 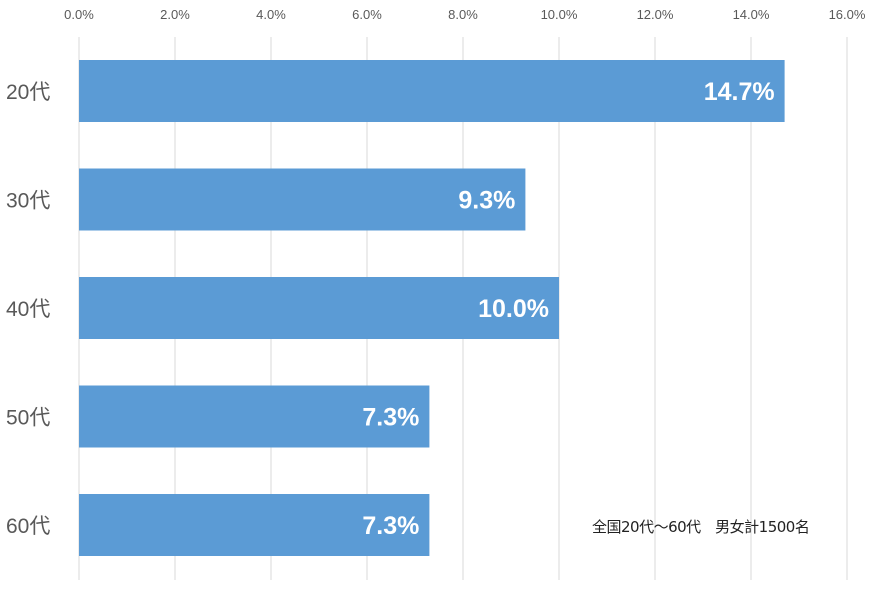 I want to click on chart-annotation: 全国20代～60代 男女計1500名, so click(x=701, y=527).